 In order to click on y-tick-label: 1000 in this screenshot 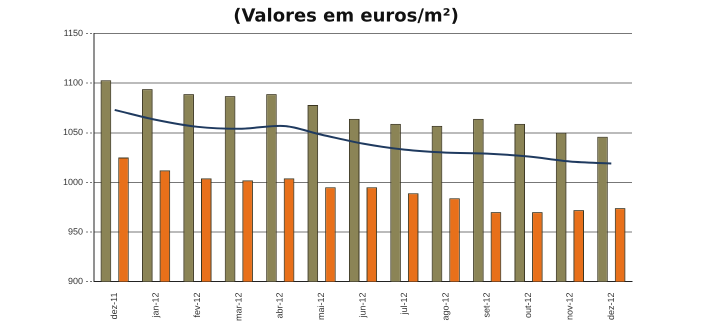, I will do `click(73, 181)`.